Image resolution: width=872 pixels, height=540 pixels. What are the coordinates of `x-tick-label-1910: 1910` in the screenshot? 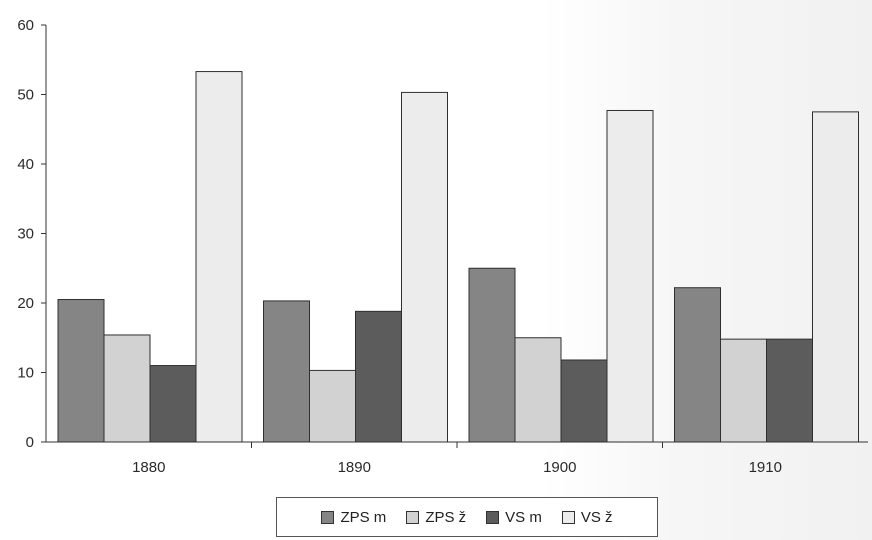 It's located at (765, 467).